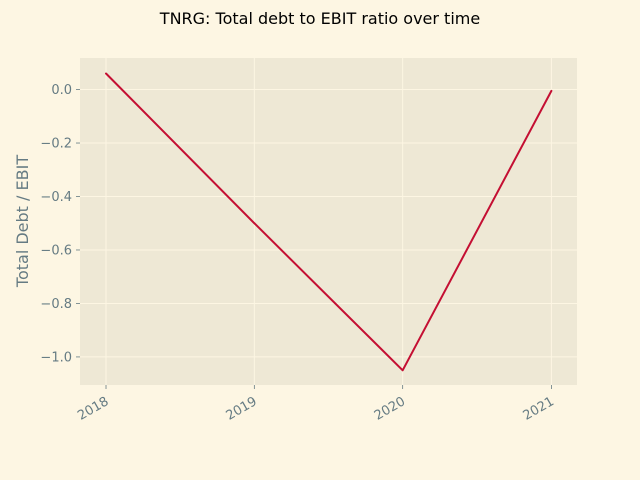  I want to click on y-tick-label: −0.6, so click(56, 250).